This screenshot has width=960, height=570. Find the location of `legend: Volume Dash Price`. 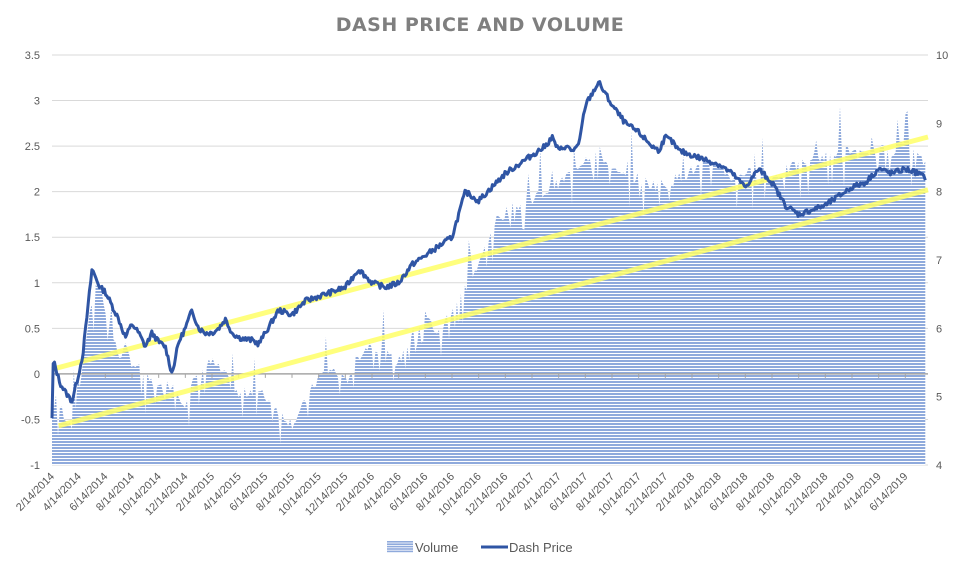

legend: Volume Dash Price is located at coordinates (480, 547).